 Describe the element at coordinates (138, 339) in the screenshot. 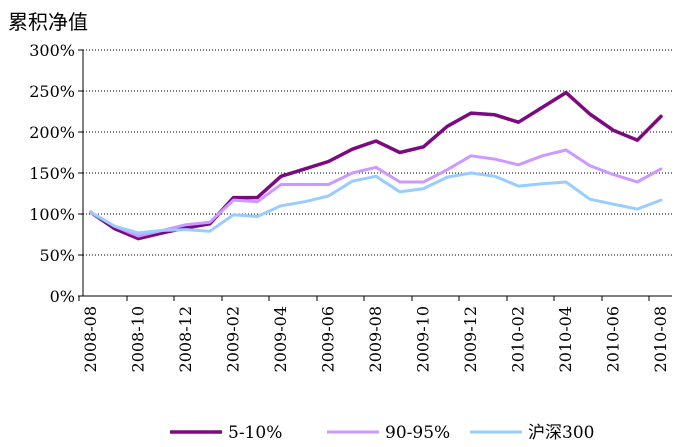

I see `x-tick-label: 2008-10` at that location.